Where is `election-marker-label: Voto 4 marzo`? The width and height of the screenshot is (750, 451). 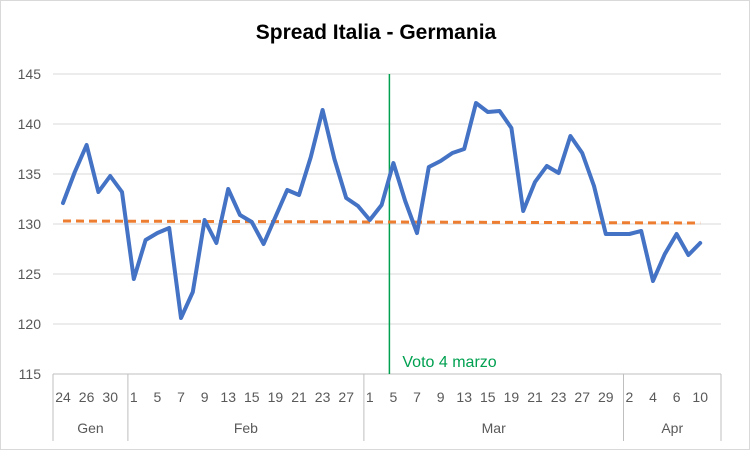 election-marker-label: Voto 4 marzo is located at coordinates (449, 362).